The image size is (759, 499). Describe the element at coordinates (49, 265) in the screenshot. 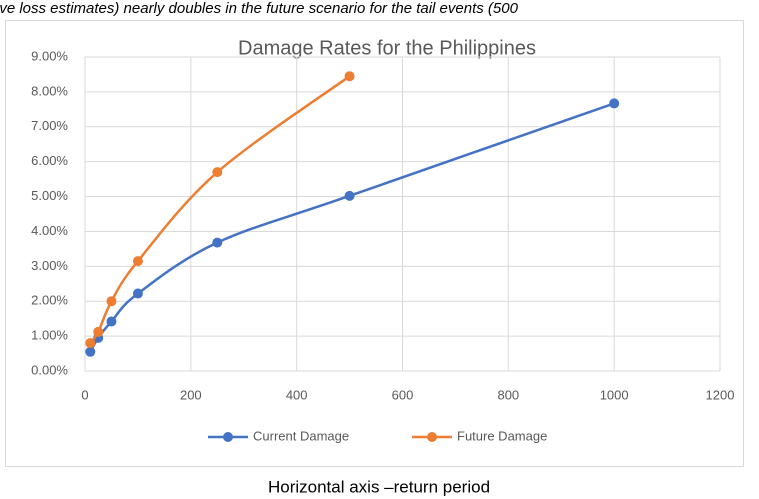

I see `y-tick-label: 3.00%` at that location.